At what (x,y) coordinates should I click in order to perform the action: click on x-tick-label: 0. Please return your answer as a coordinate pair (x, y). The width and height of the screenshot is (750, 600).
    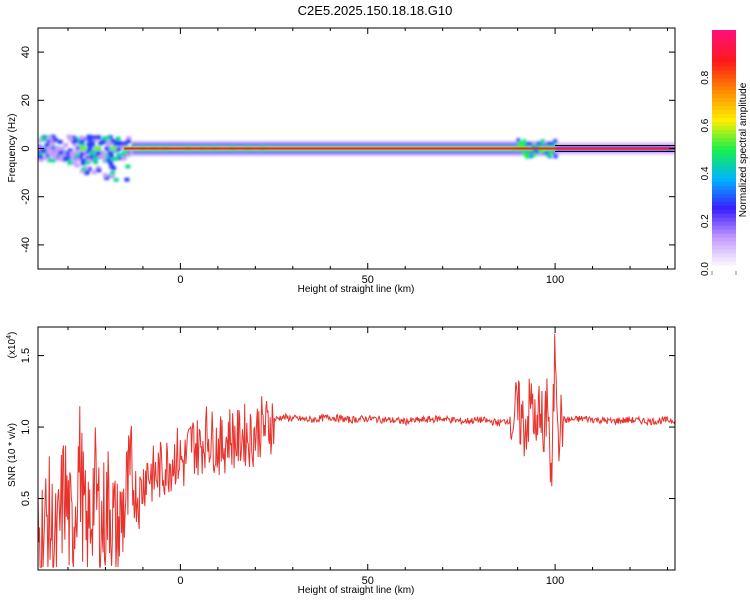
    Looking at the image, I should click on (180, 280).